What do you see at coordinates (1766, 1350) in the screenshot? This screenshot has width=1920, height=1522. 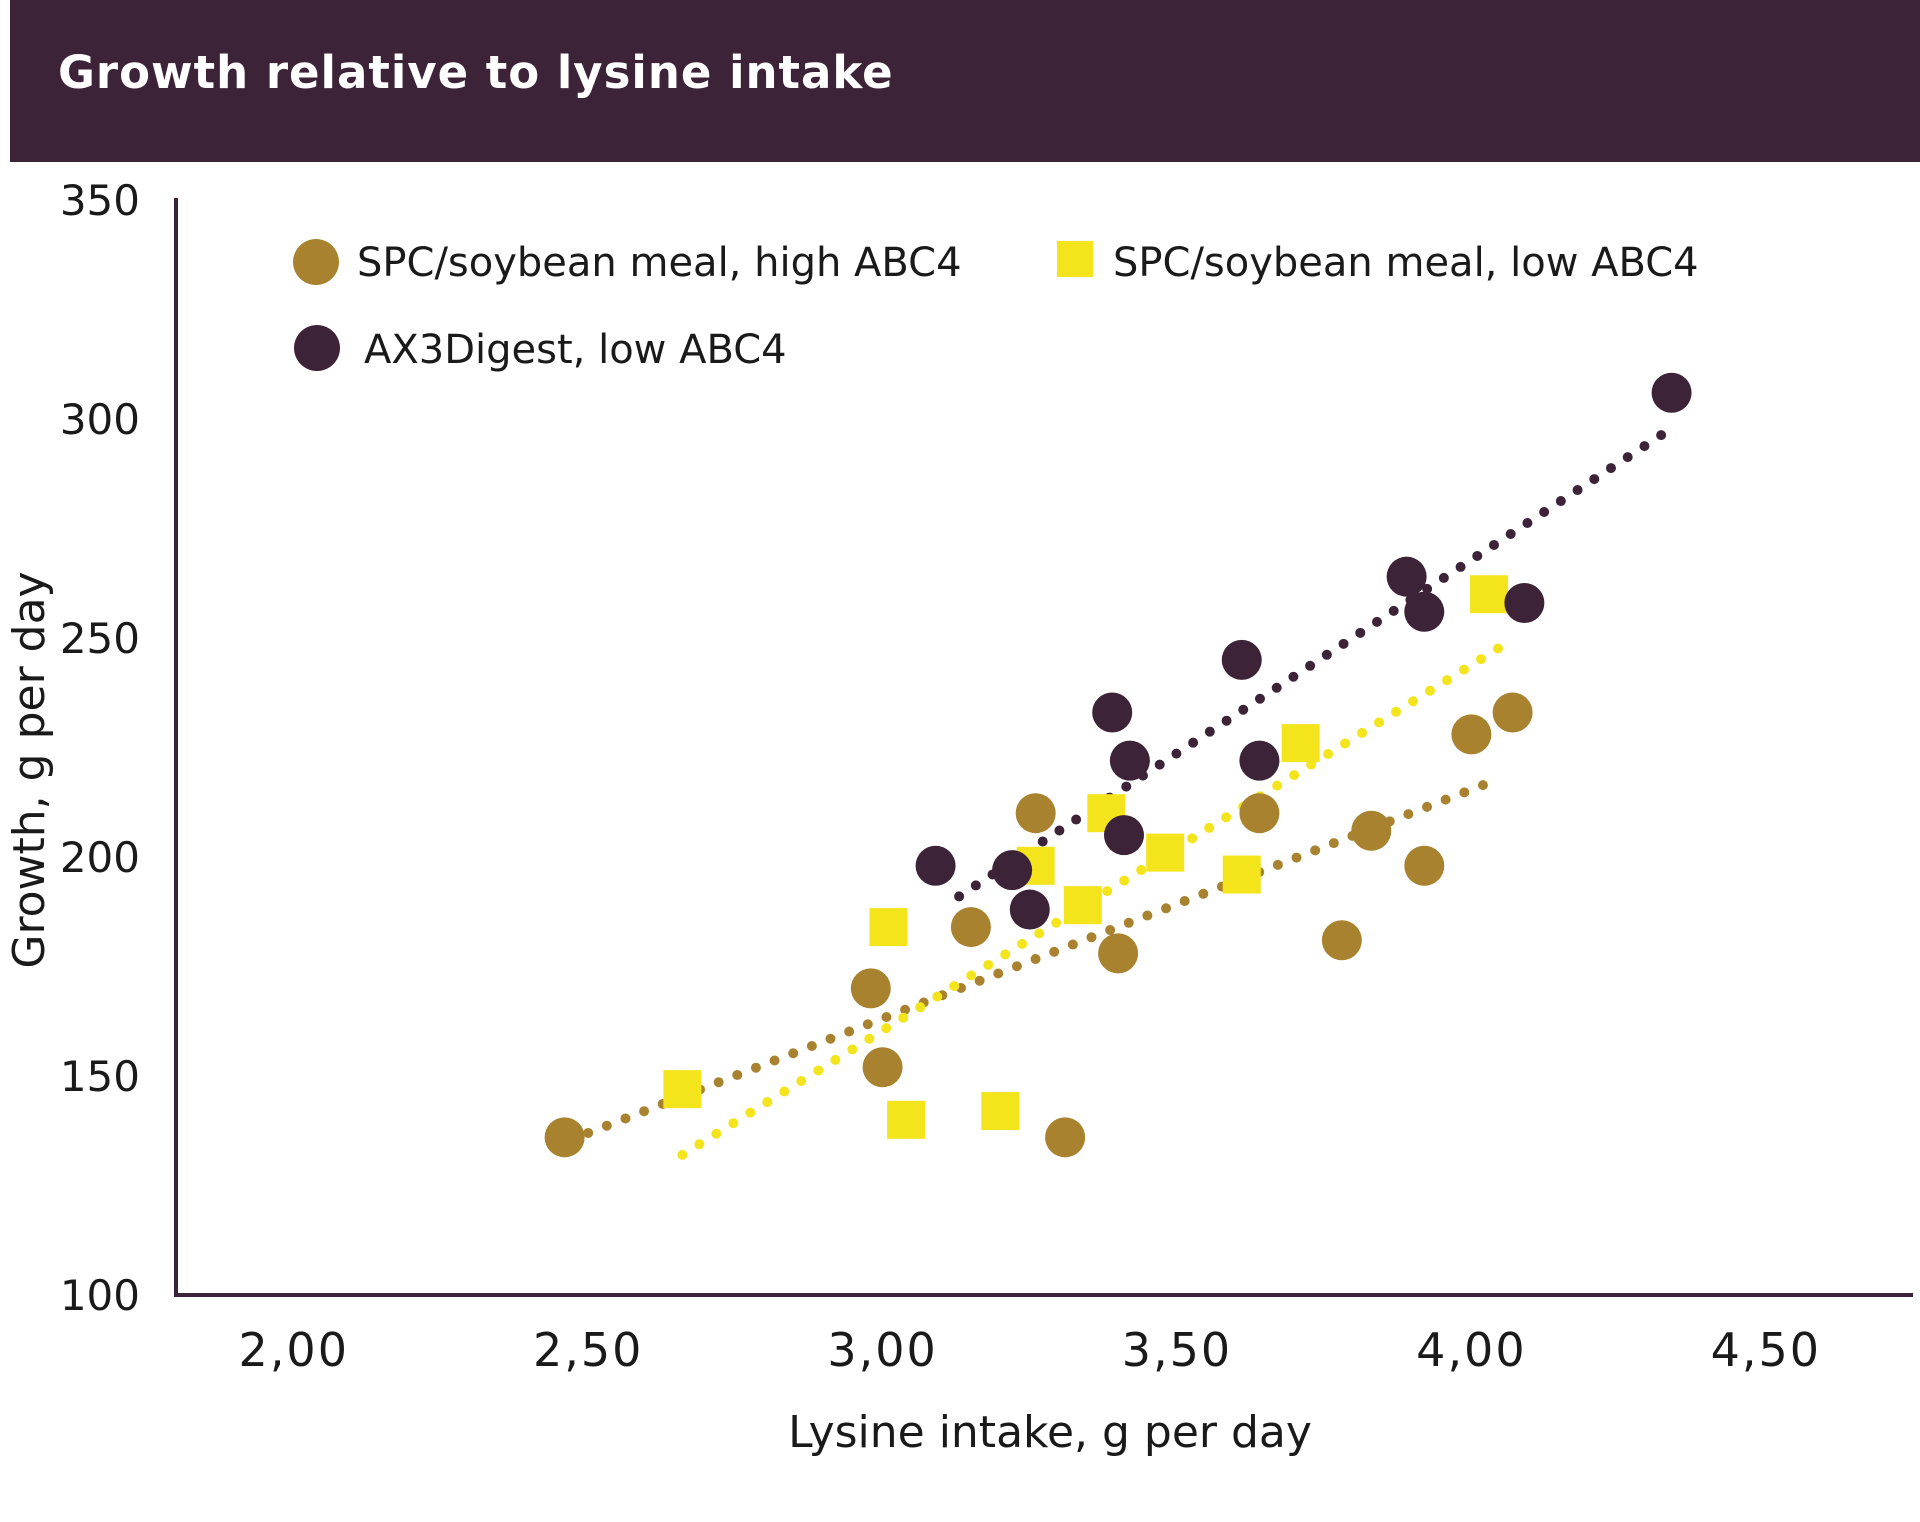 I see `x-tick-label: 4,50` at bounding box center [1766, 1350].